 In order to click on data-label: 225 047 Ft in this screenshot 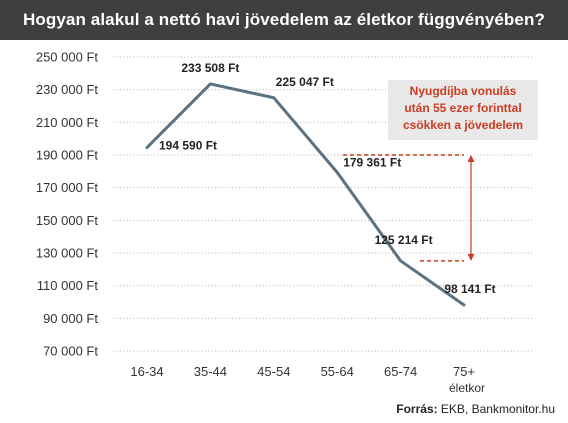, I will do `click(305, 82)`.